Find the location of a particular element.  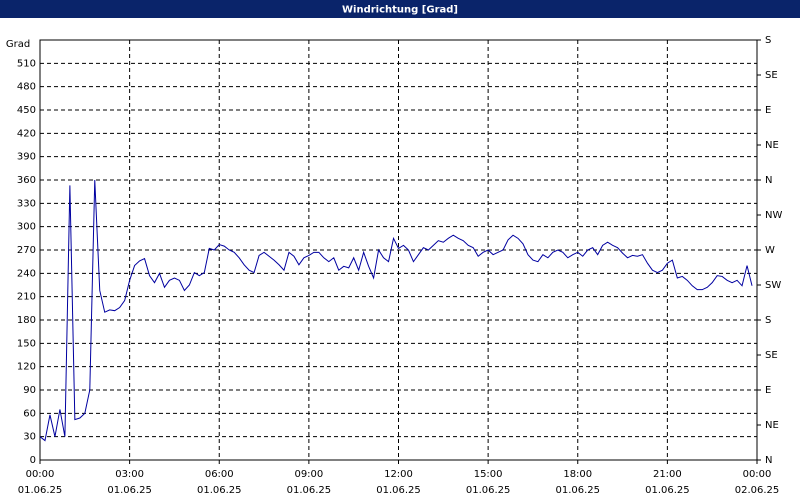

y2-tick-label: NW is located at coordinates (773, 215).